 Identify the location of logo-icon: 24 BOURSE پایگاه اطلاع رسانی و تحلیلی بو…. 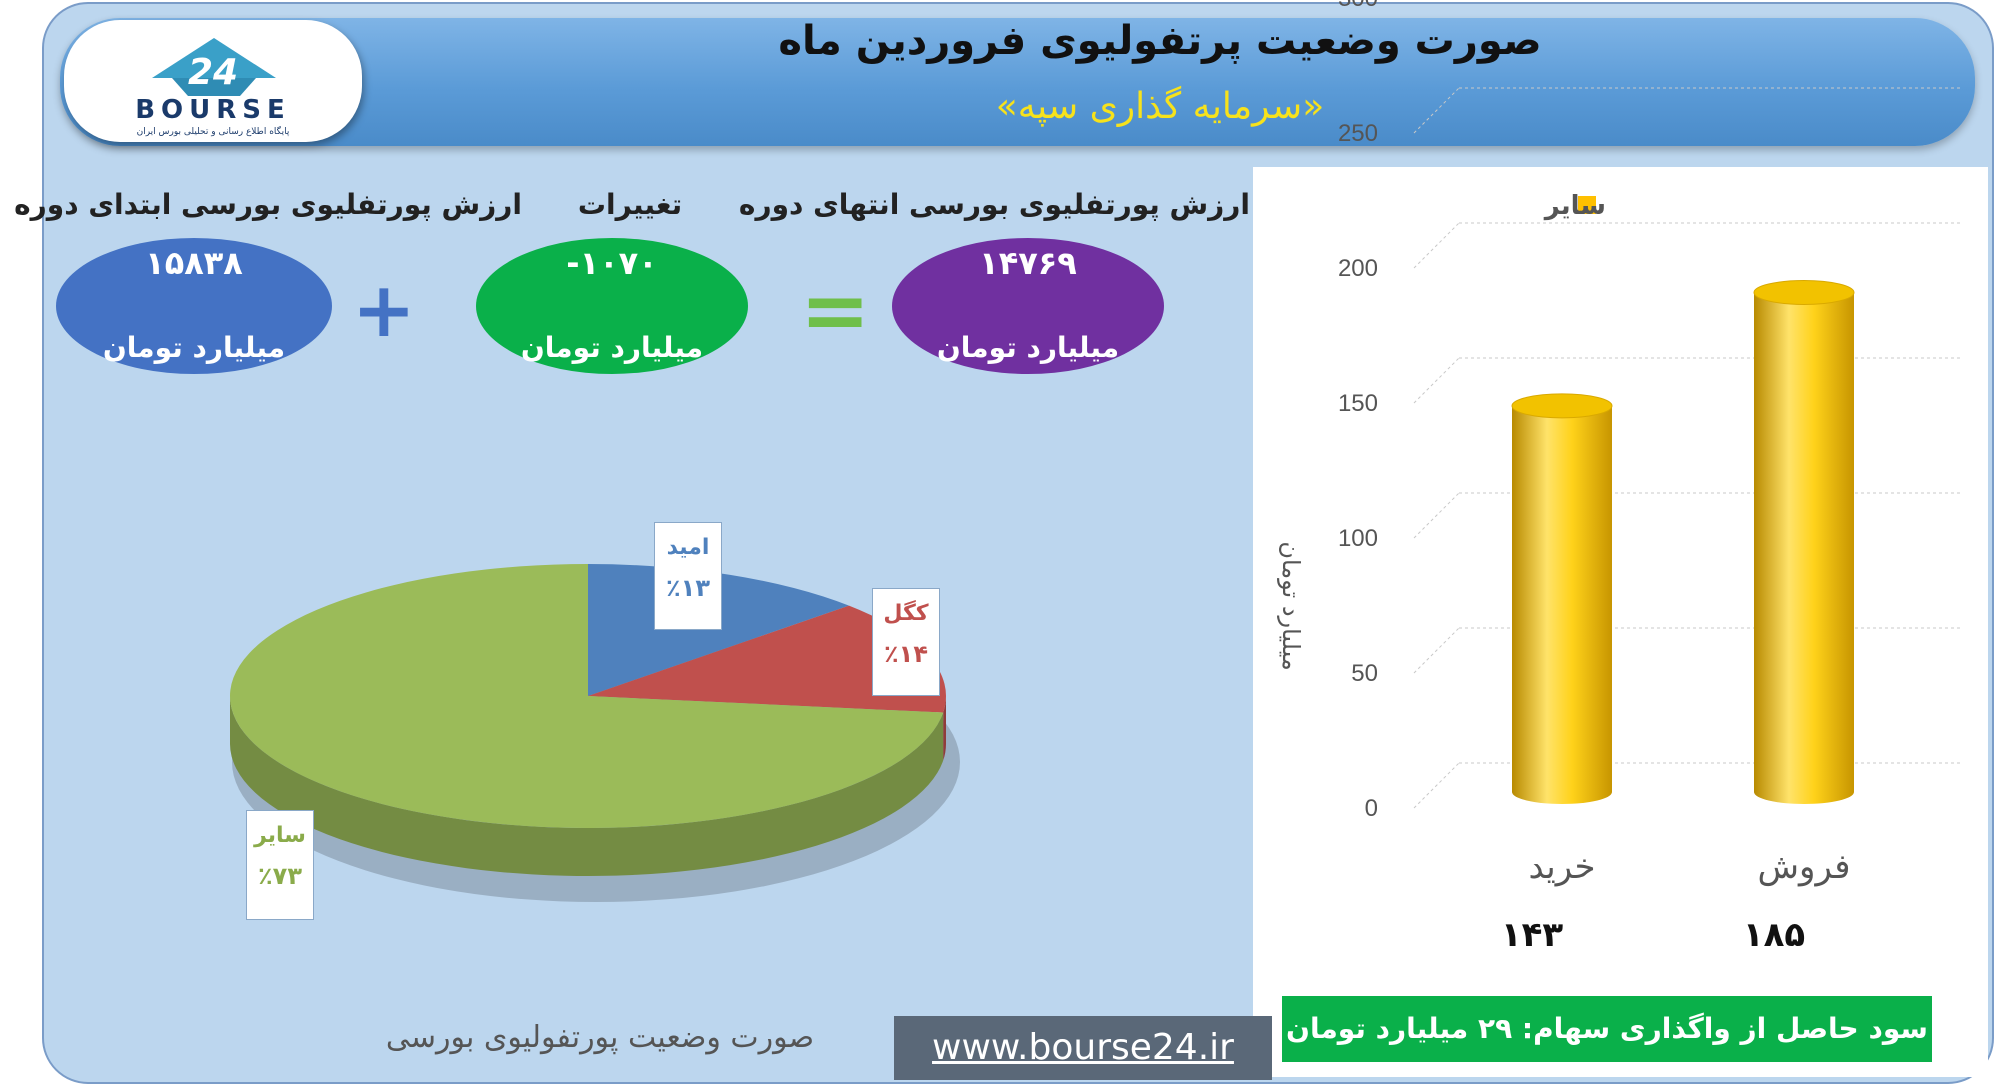
(213, 87).